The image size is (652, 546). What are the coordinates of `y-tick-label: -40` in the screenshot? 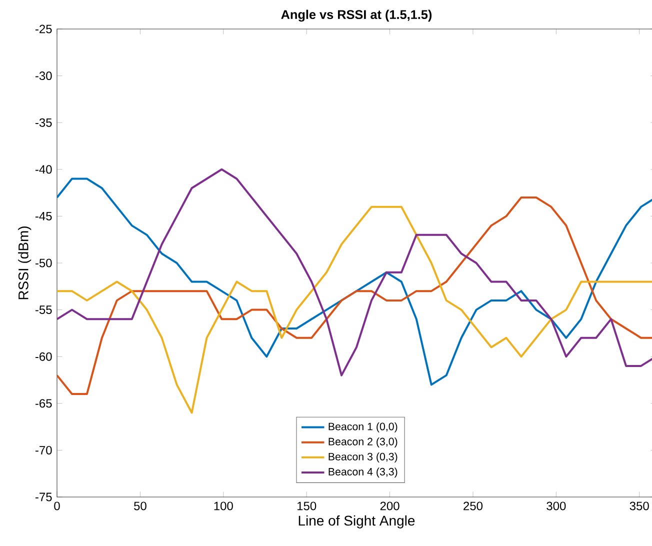 It's located at (43, 169).